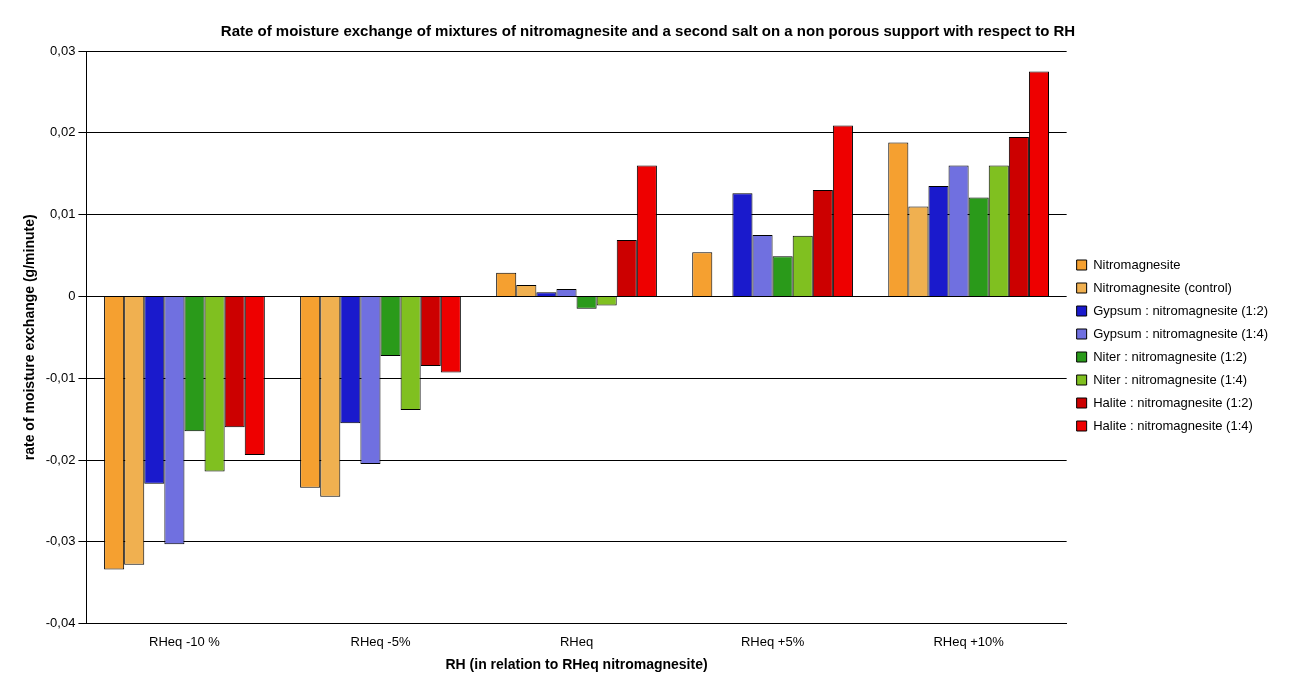 The width and height of the screenshot is (1301, 695). Describe the element at coordinates (1162, 287) in the screenshot. I see `legend-label: Nitromagnesite (control)` at that location.